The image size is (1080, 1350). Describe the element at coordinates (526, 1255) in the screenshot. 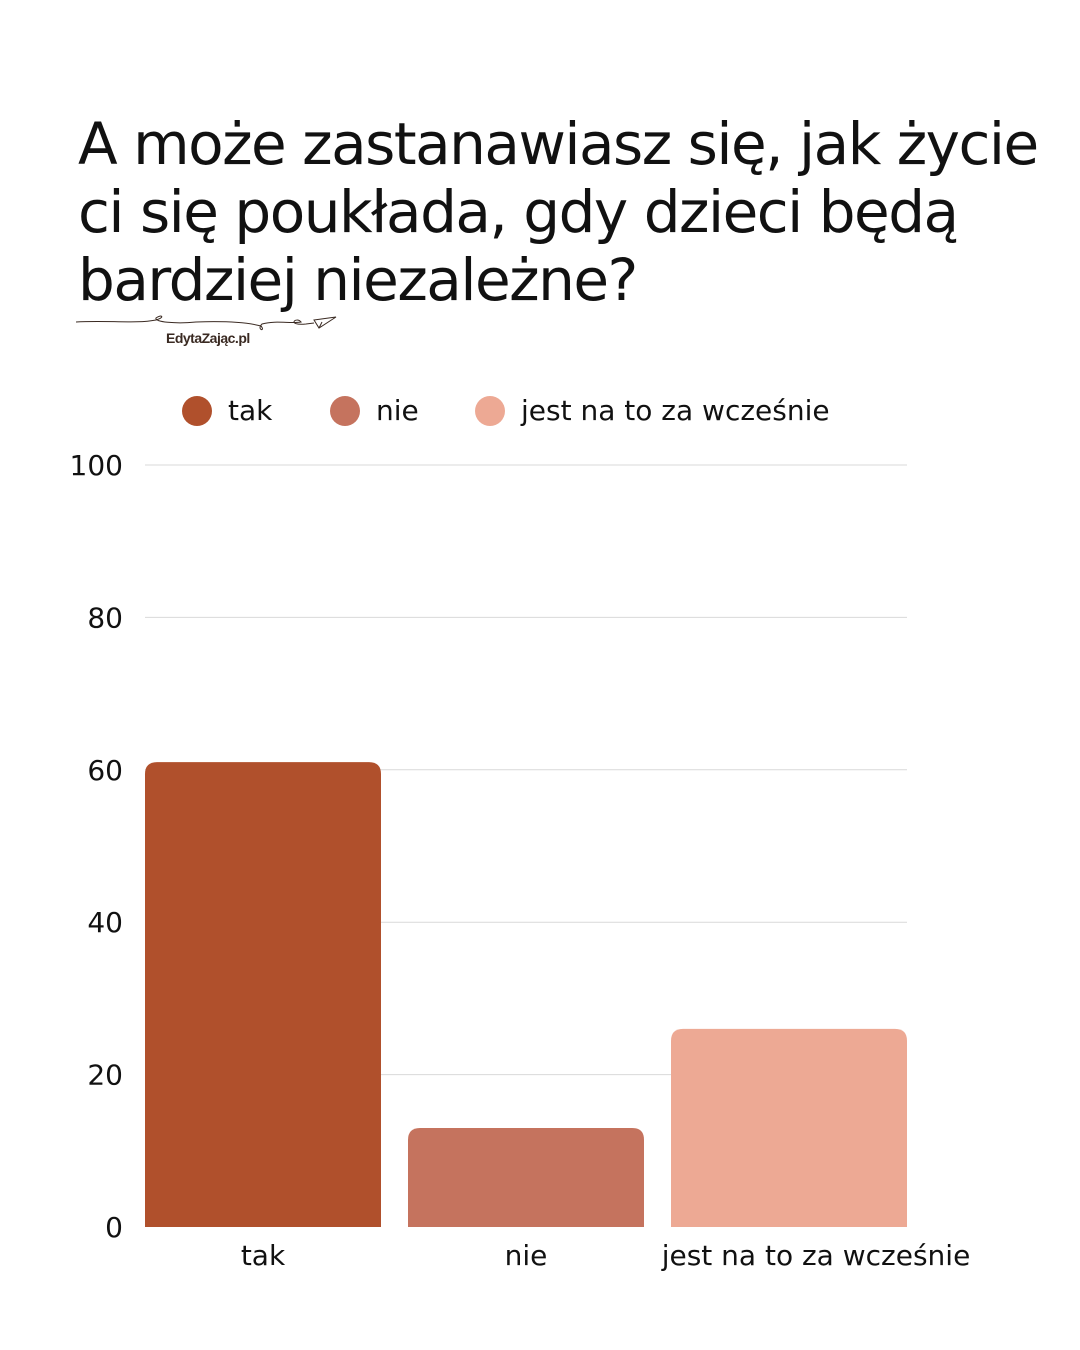

I see `x-tick-label: nie` at that location.